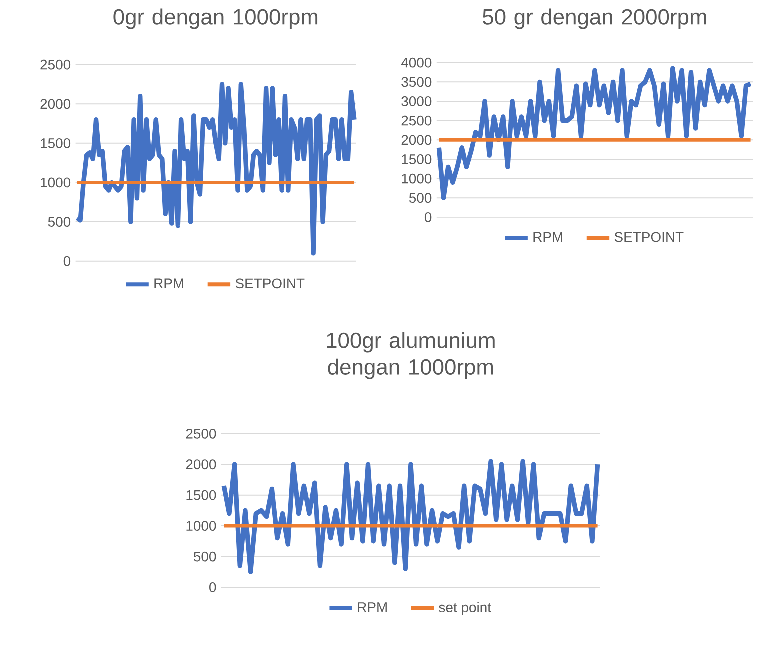  What do you see at coordinates (417, 101) in the screenshot?
I see `y-tick-label: 3000` at bounding box center [417, 101].